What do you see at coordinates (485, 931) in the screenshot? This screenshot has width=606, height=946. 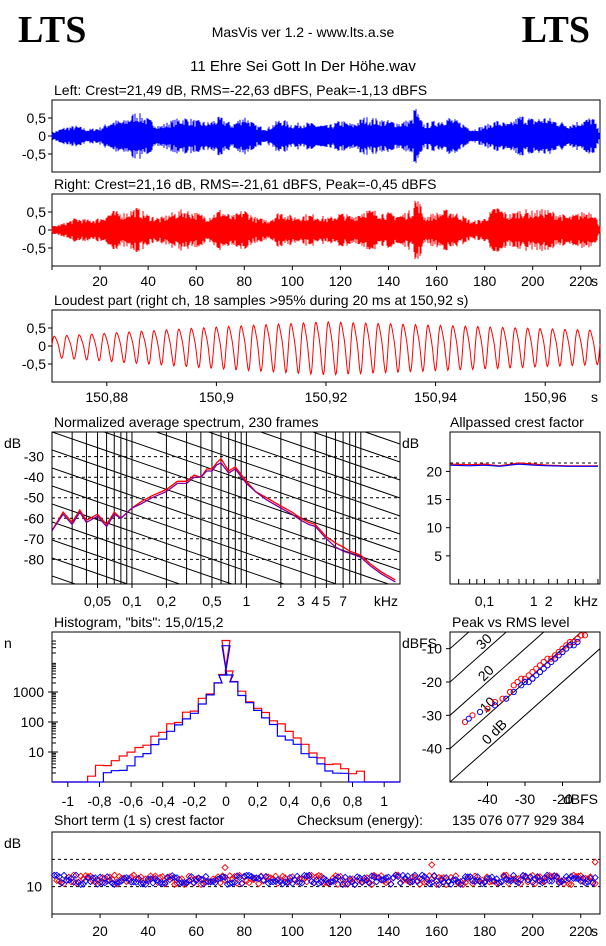 I see `short-term-crest-xtick-label: 180` at bounding box center [485, 931].